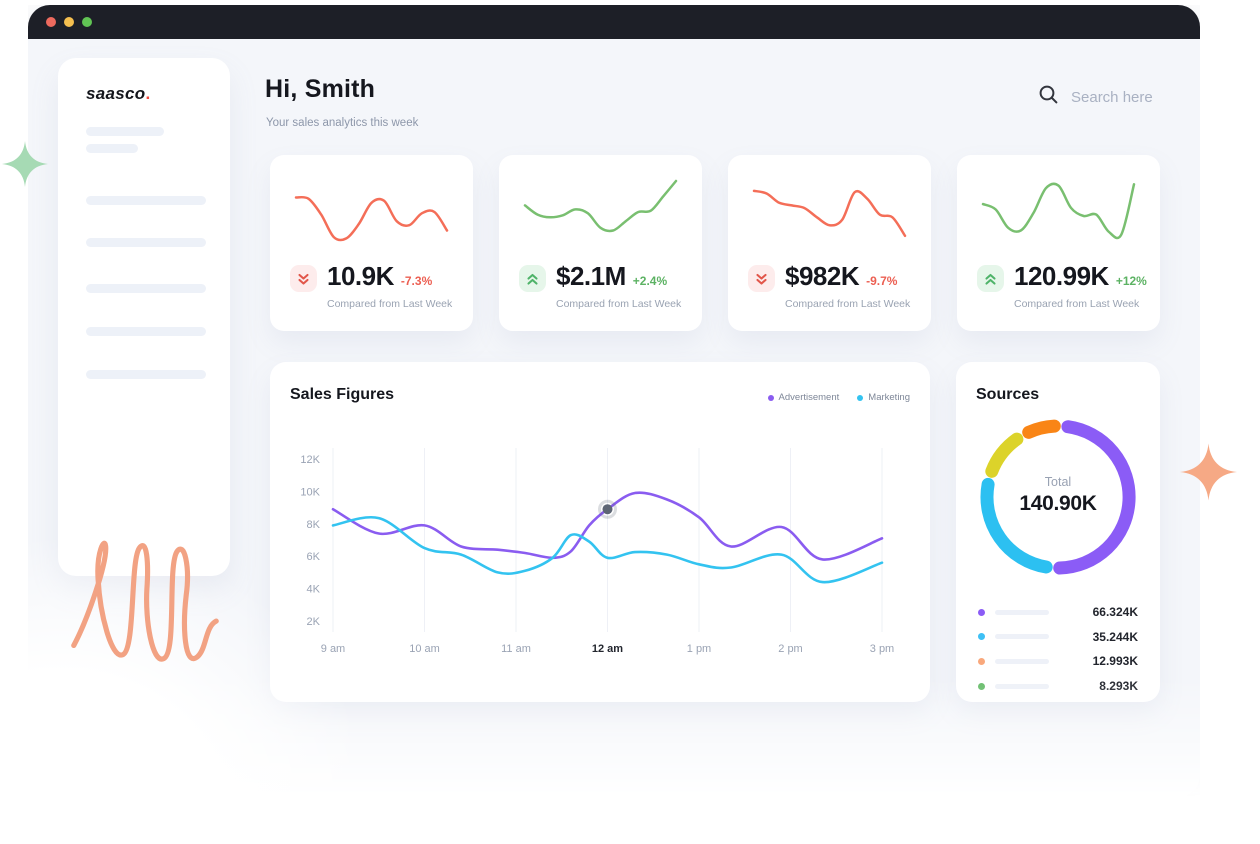  What do you see at coordinates (416, 281) in the screenshot?
I see `stat-delta: -7.3%` at bounding box center [416, 281].